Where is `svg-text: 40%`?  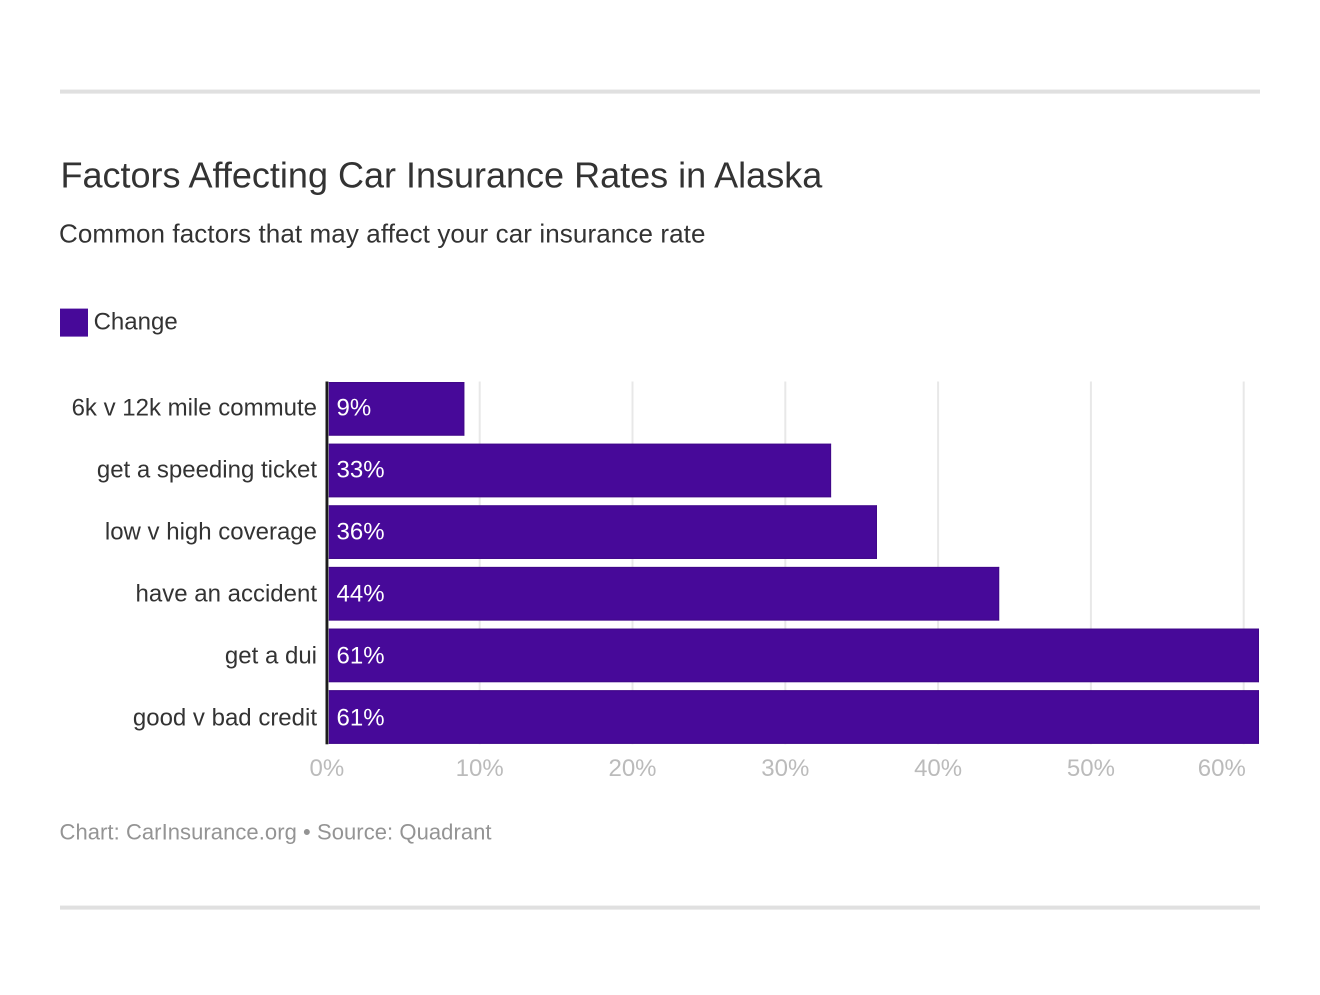 svg-text: 40% is located at coordinates (938, 768).